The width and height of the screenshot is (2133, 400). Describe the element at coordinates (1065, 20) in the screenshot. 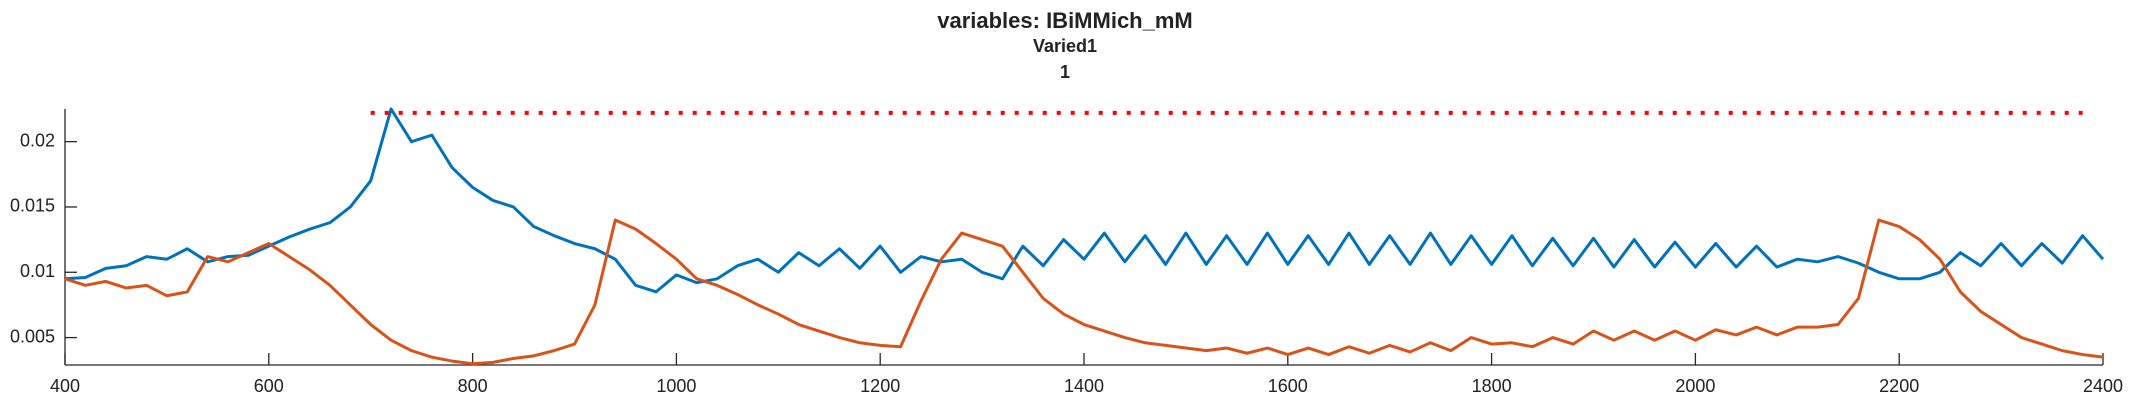

I see `chart-title: variables: IBiMMich_mM` at that location.